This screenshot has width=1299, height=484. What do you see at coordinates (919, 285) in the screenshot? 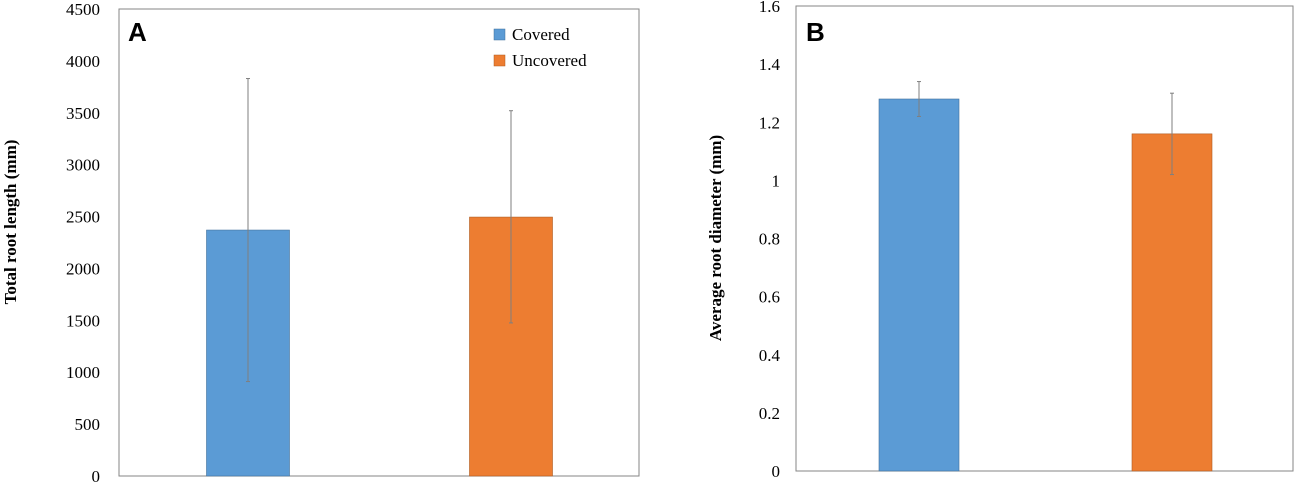
I see `bar-covered-b` at bounding box center [919, 285].